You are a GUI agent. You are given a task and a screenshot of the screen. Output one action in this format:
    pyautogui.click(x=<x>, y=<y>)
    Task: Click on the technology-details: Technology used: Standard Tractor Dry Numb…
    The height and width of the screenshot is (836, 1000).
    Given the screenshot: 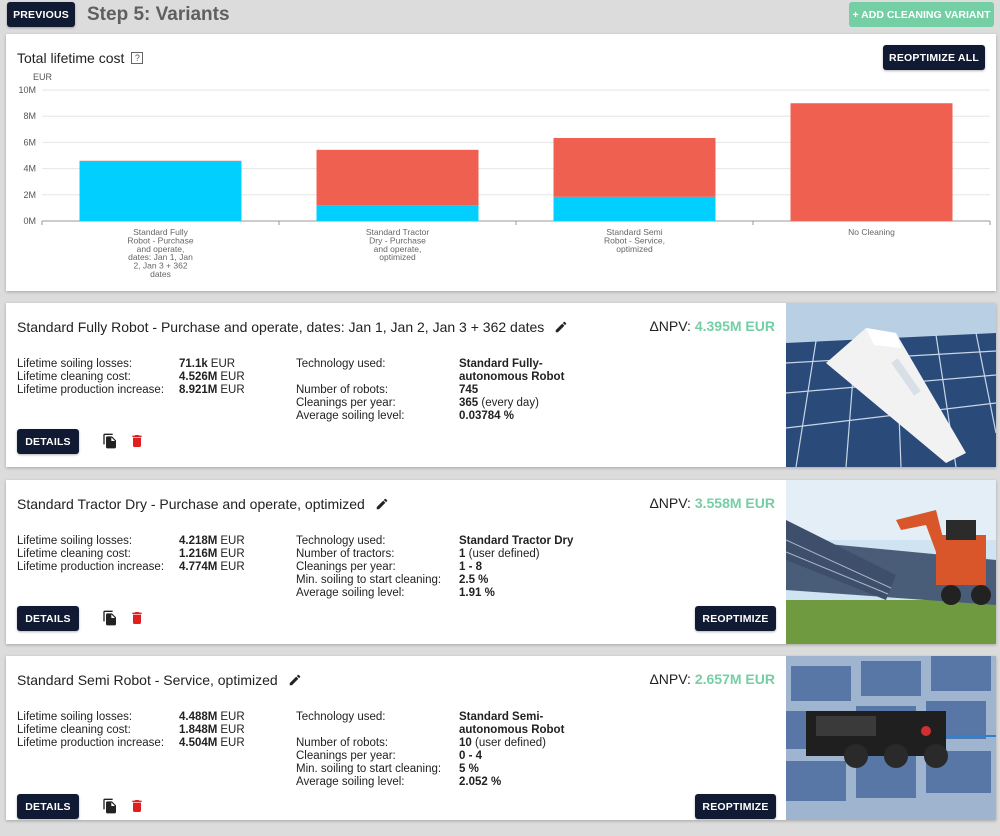 What is the action you would take?
    pyautogui.click(x=437, y=567)
    